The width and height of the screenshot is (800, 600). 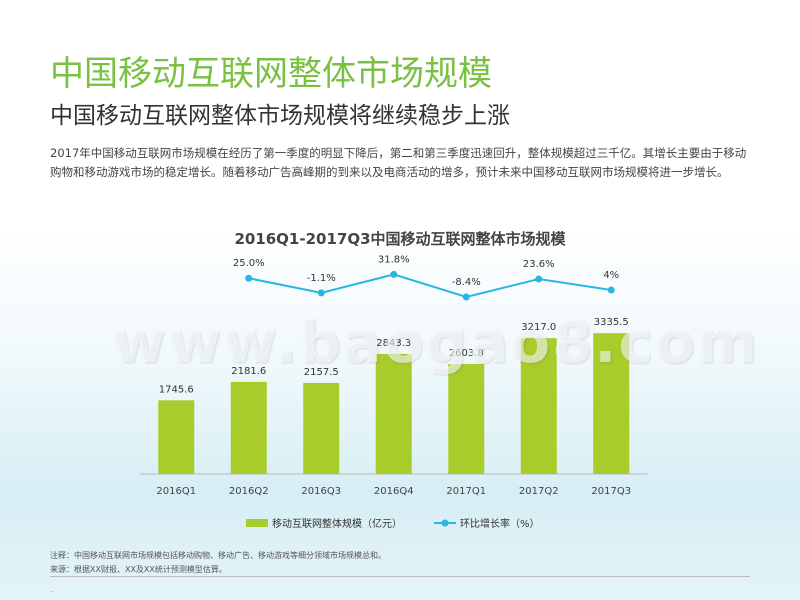 What do you see at coordinates (321, 491) in the screenshot?
I see `x-tick-label: 2016Q3` at bounding box center [321, 491].